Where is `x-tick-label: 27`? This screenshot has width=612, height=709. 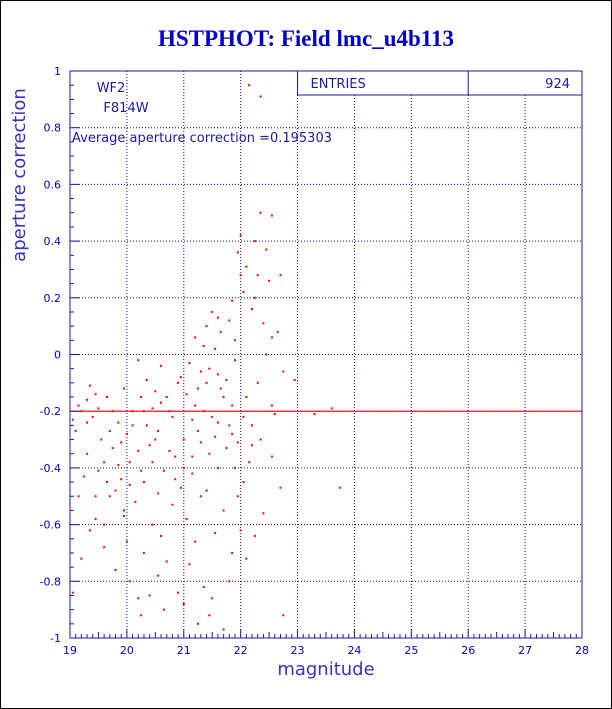
x-tick-label: 27 is located at coordinates (525, 650).